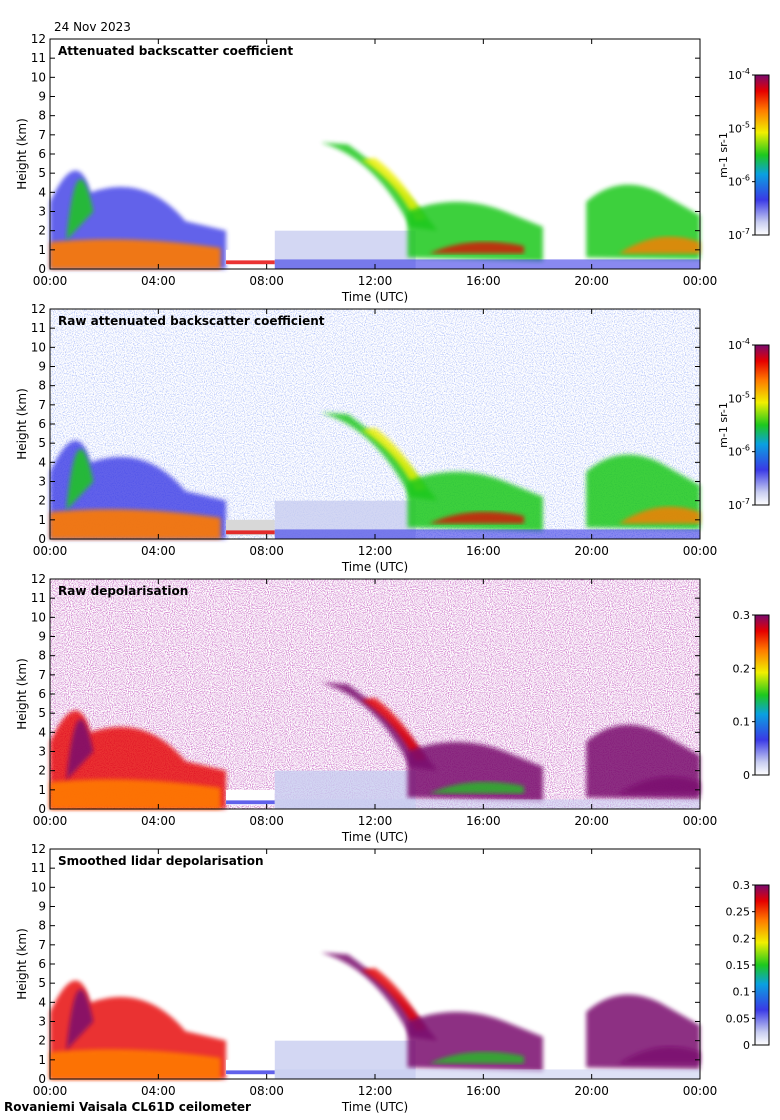 The width and height of the screenshot is (780, 1120). I want to click on colorbar-tick-label: 0.3, so click(742, 885).